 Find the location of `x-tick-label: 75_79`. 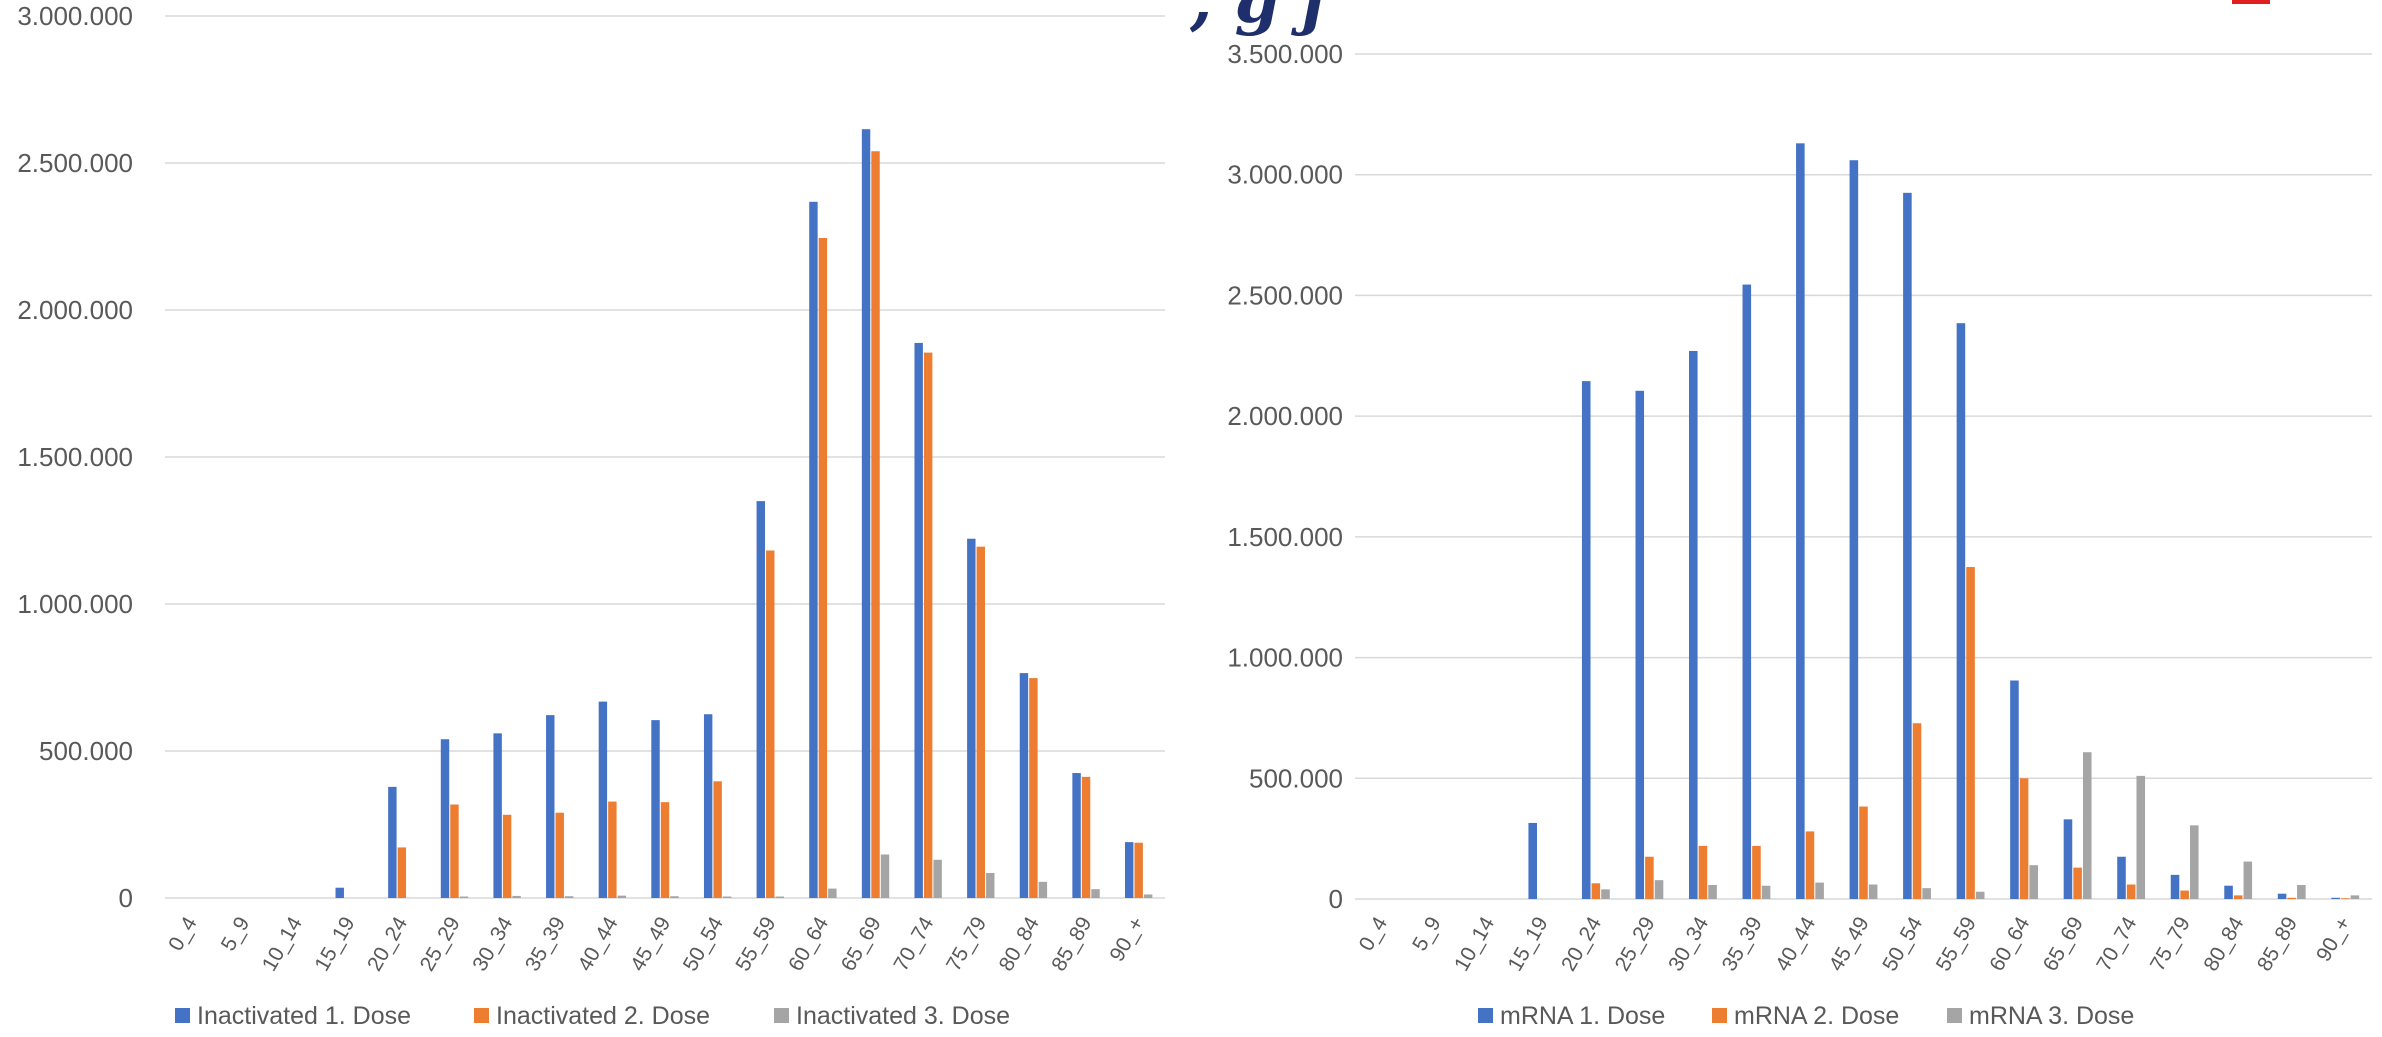

x-tick-label: 75_79 is located at coordinates (966, 944).